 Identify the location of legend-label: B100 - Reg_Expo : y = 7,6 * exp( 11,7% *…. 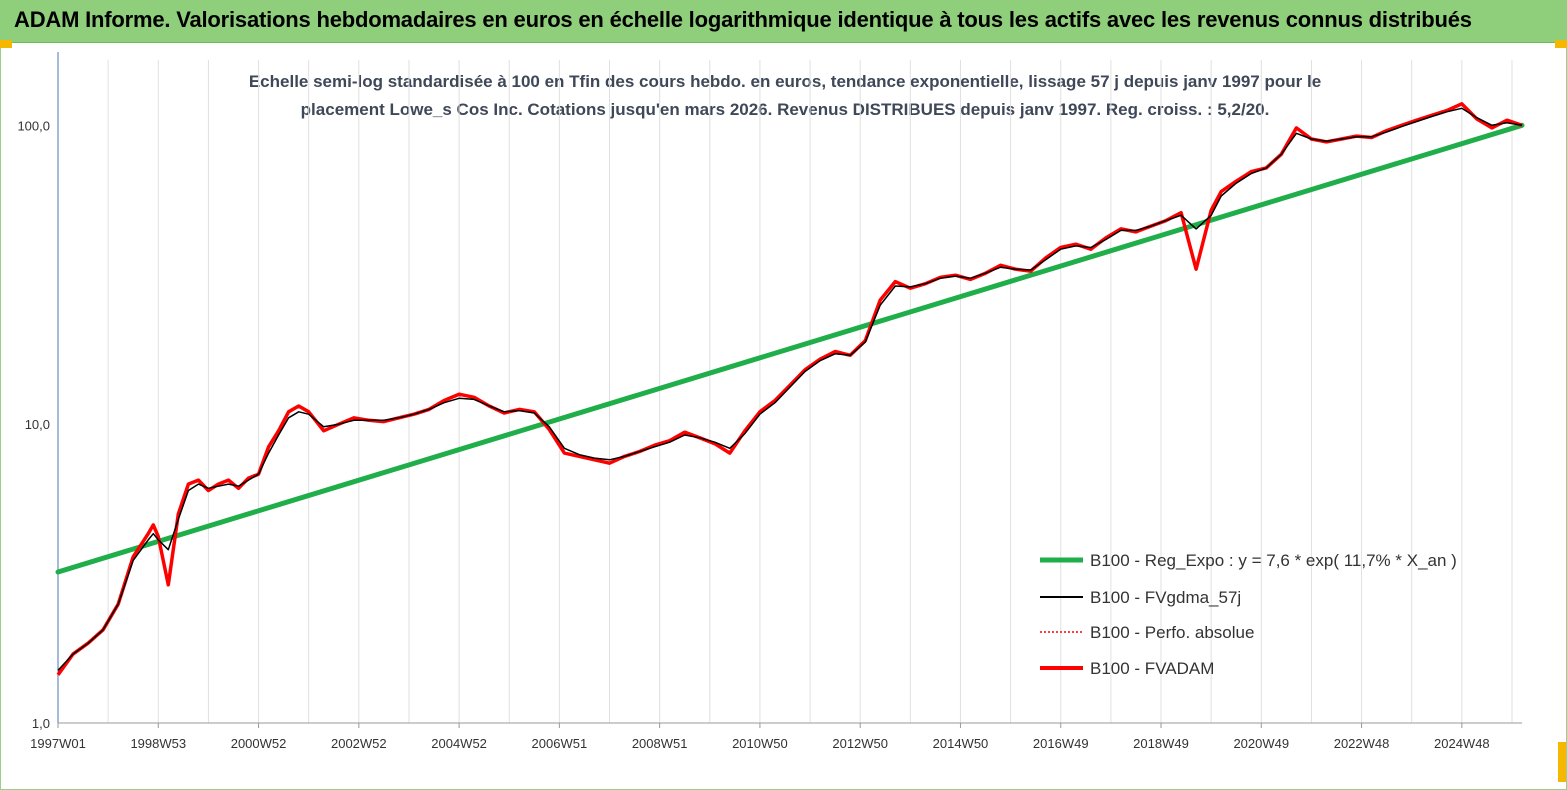
(1273, 560).